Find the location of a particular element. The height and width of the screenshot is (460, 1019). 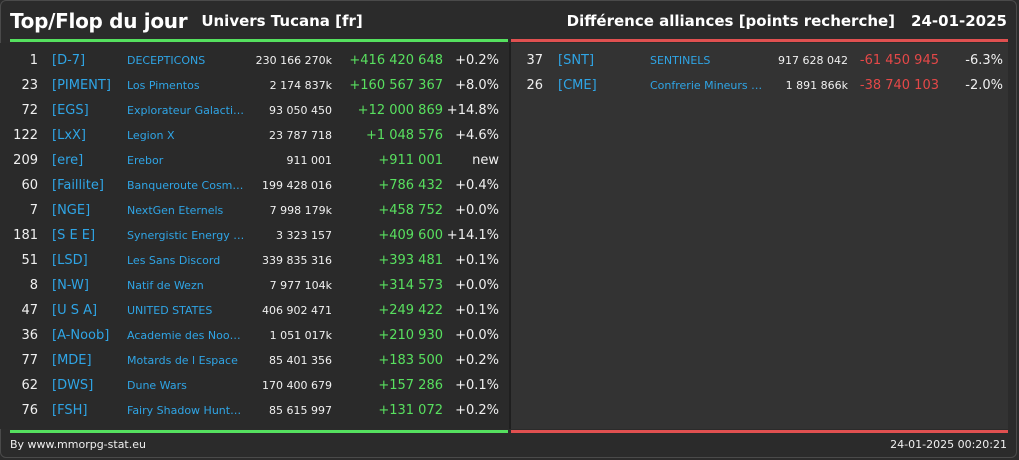

credit-link: By www.mmorpg-stat.eu is located at coordinates (78, 444).